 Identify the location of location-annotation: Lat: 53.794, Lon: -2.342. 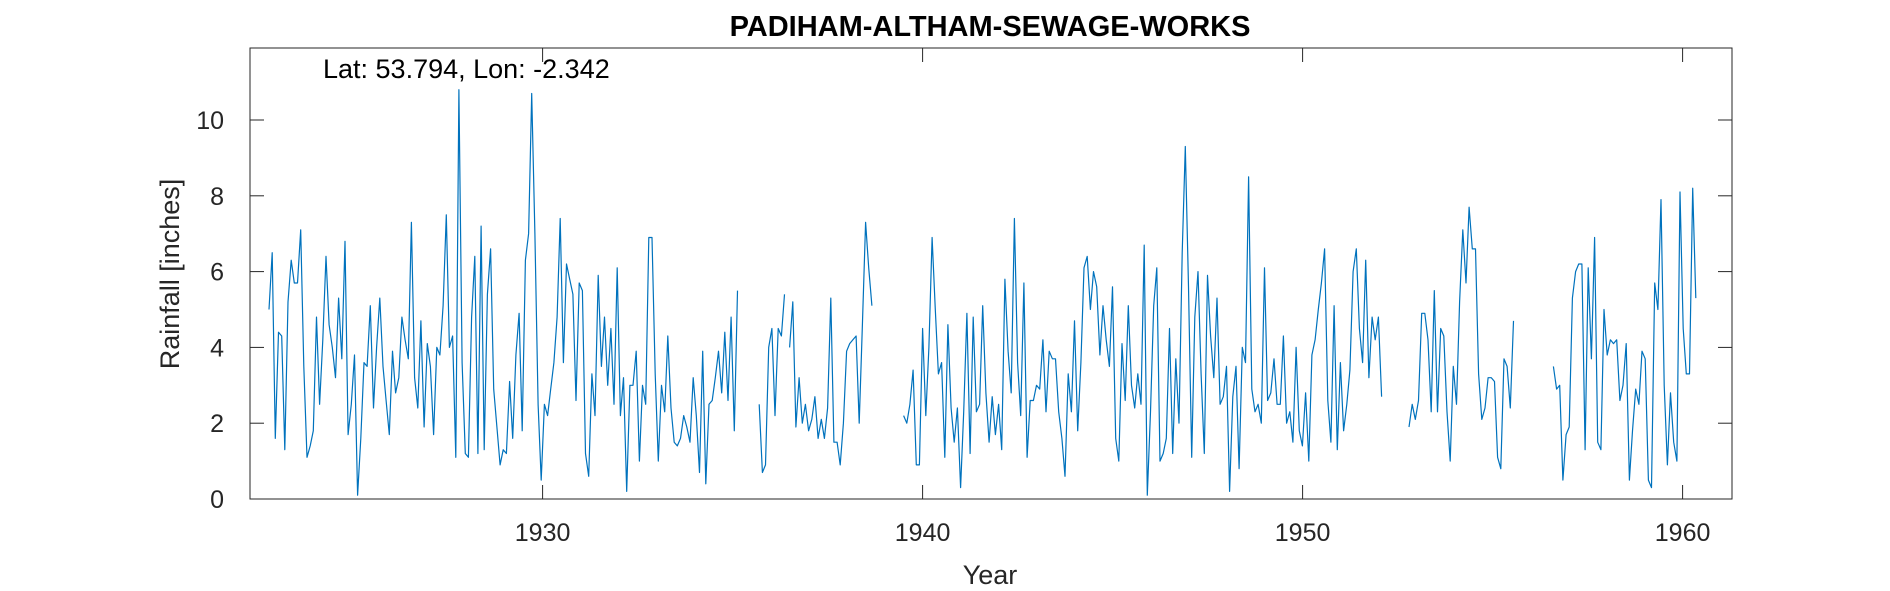
(466, 69).